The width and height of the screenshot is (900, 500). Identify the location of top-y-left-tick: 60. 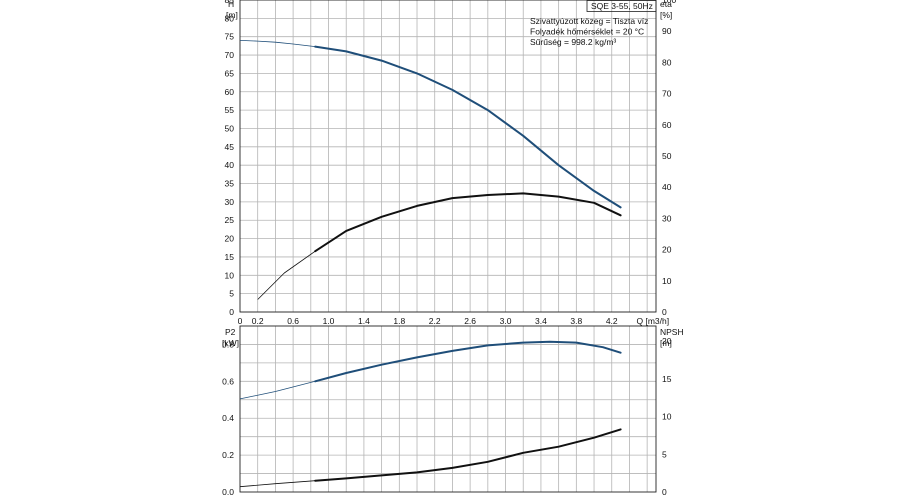
(230, 92).